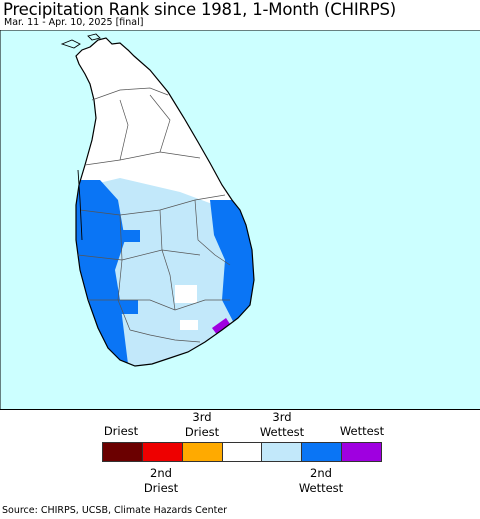  I want to click on legend-label-driest: Driest, so click(121, 431).